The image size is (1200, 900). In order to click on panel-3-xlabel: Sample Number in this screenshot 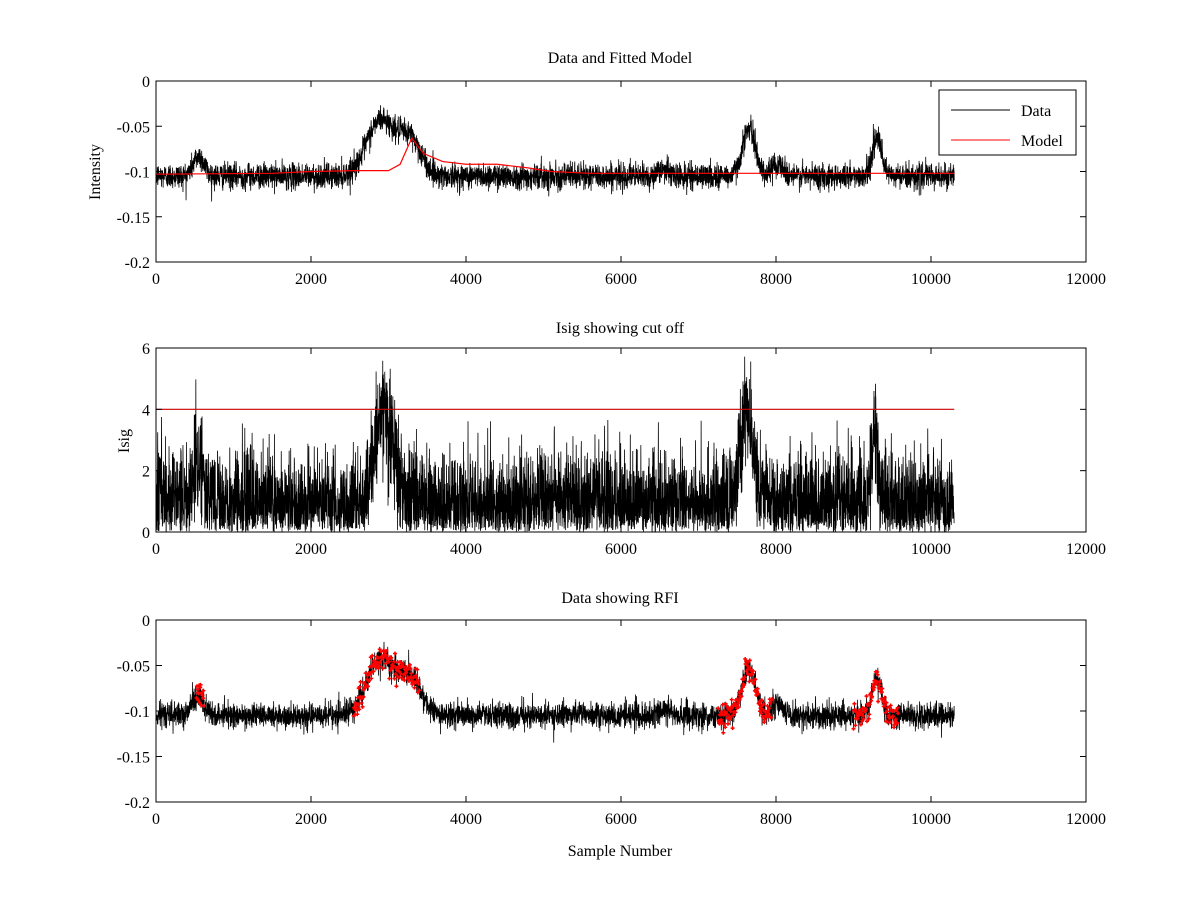, I will do `click(620, 851)`.